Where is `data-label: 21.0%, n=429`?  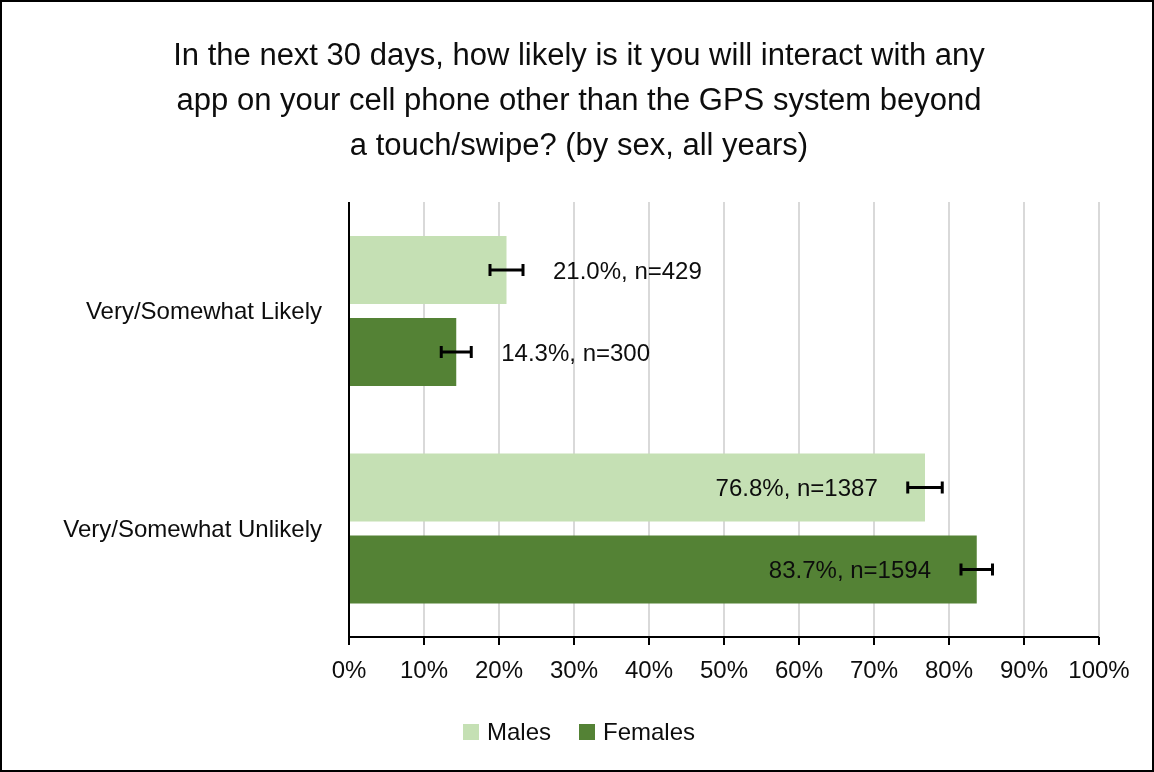
data-label: 21.0%, n=429 is located at coordinates (627, 270).